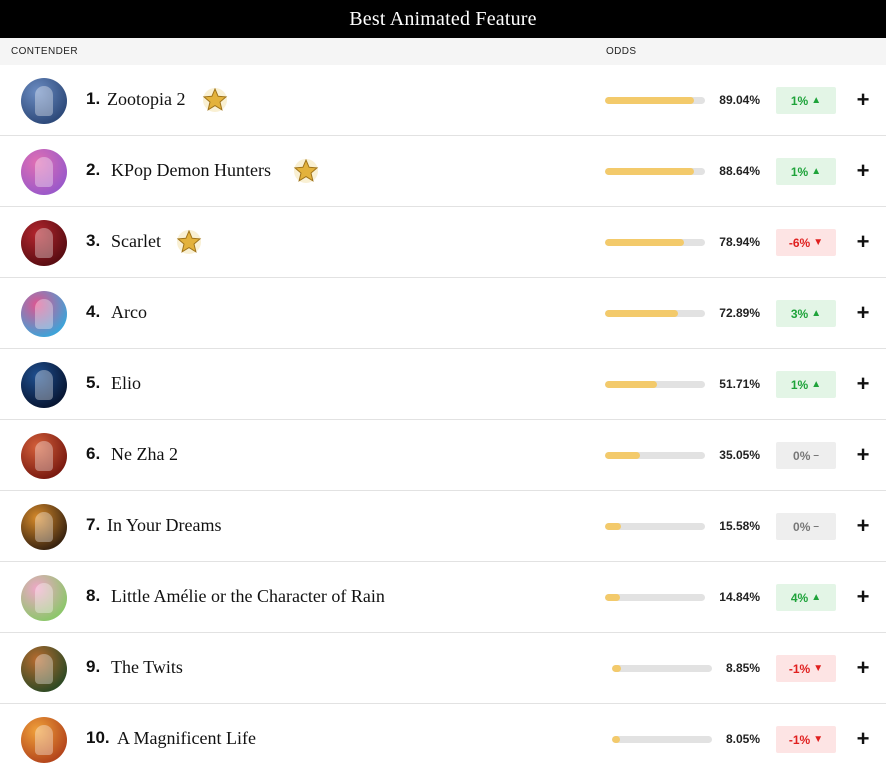 This screenshot has height=774, width=886. I want to click on contender-title: Ne Zha 2, so click(144, 454).